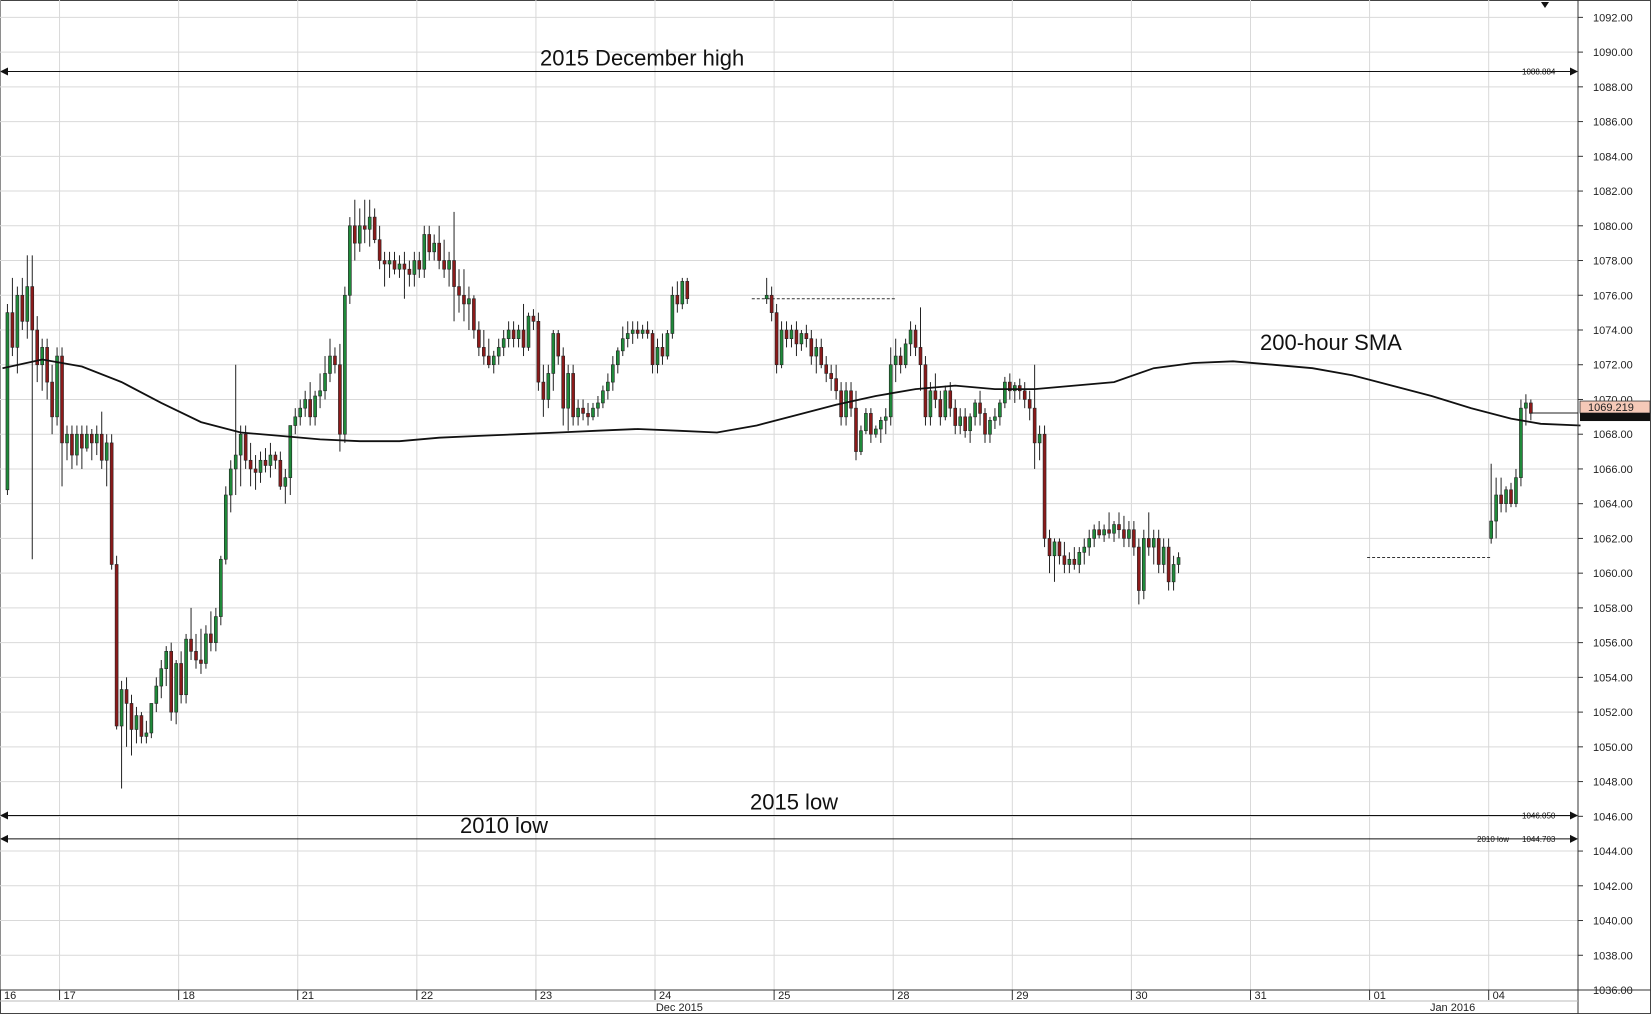 Image resolution: width=1651 pixels, height=1019 pixels. Describe the element at coordinates (1493, 839) in the screenshot. I see `level-tag-label: 2010 low` at that location.